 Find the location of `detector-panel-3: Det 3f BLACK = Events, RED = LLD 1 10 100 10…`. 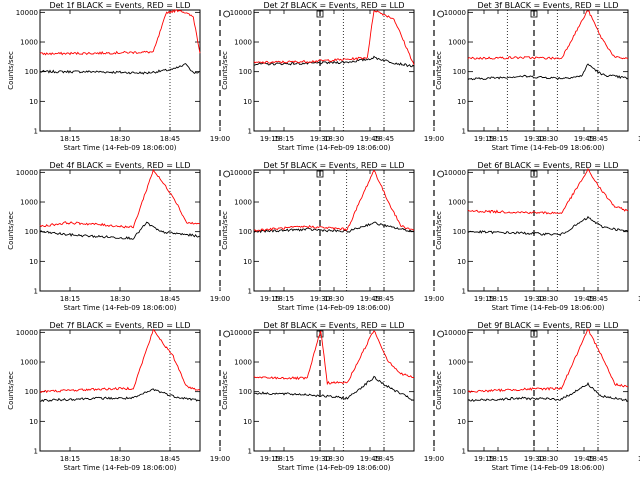

detector-panel-3: Det 3f BLACK = Events, RED = LLD 1 10 100 10… is located at coordinates (537, 76).